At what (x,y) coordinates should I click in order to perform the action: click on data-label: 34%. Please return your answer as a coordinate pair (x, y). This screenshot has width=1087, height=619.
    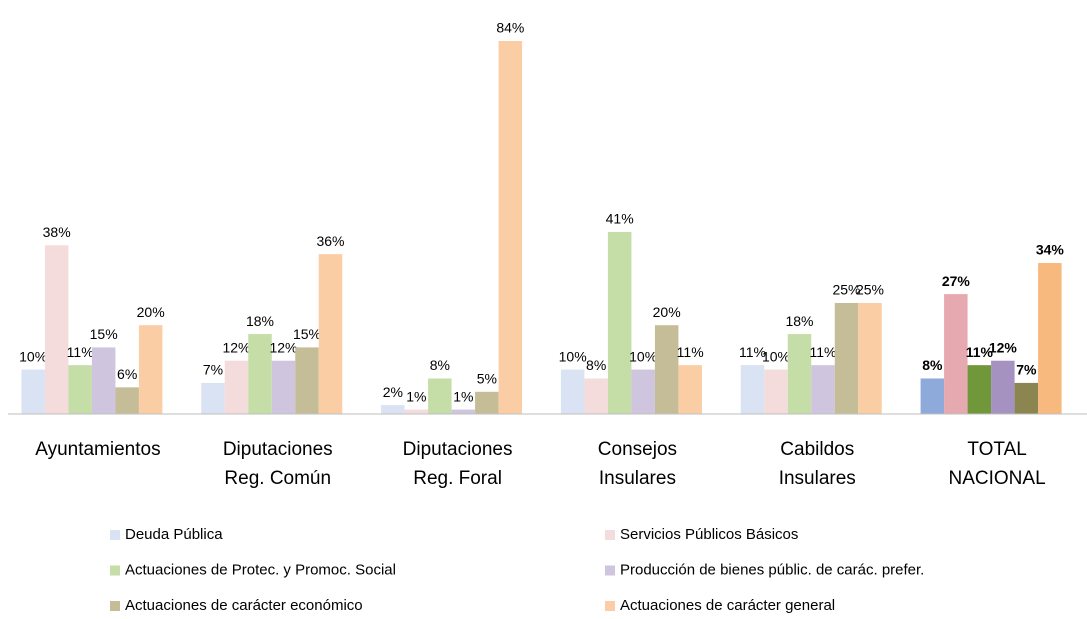
    Looking at the image, I should click on (1050, 250).